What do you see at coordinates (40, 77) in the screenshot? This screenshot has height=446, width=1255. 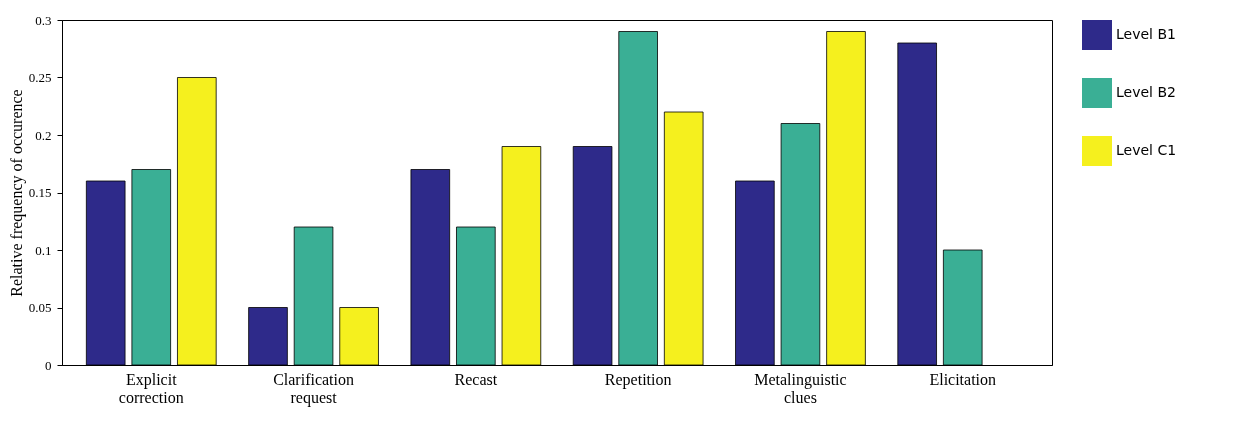 I see `y-tick-label: 0.25` at bounding box center [40, 77].